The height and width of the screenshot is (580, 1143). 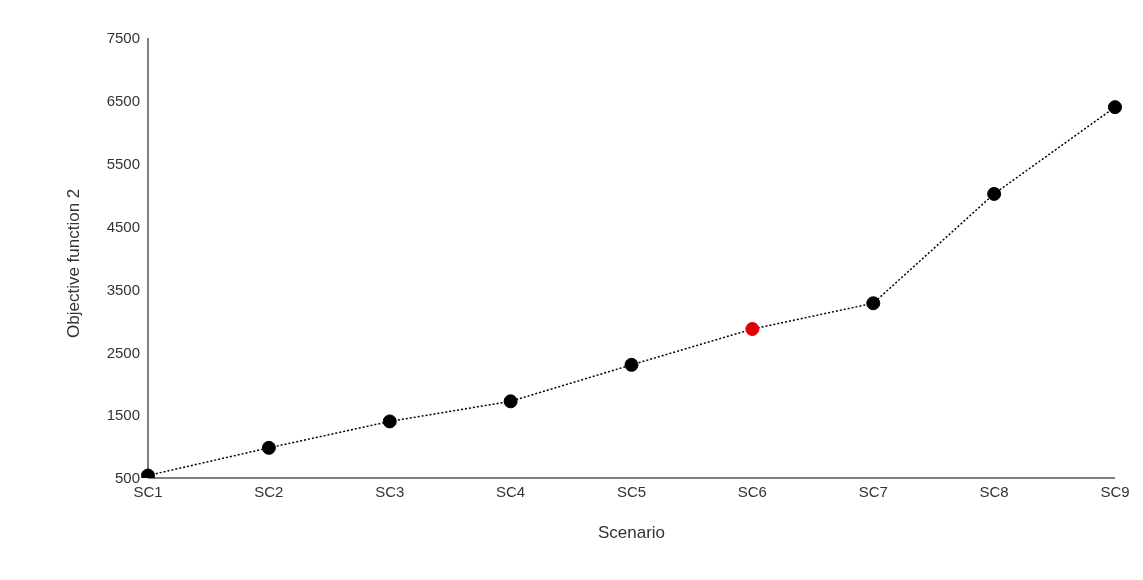 I want to click on x-tick-label: SC7, so click(x=873, y=491).